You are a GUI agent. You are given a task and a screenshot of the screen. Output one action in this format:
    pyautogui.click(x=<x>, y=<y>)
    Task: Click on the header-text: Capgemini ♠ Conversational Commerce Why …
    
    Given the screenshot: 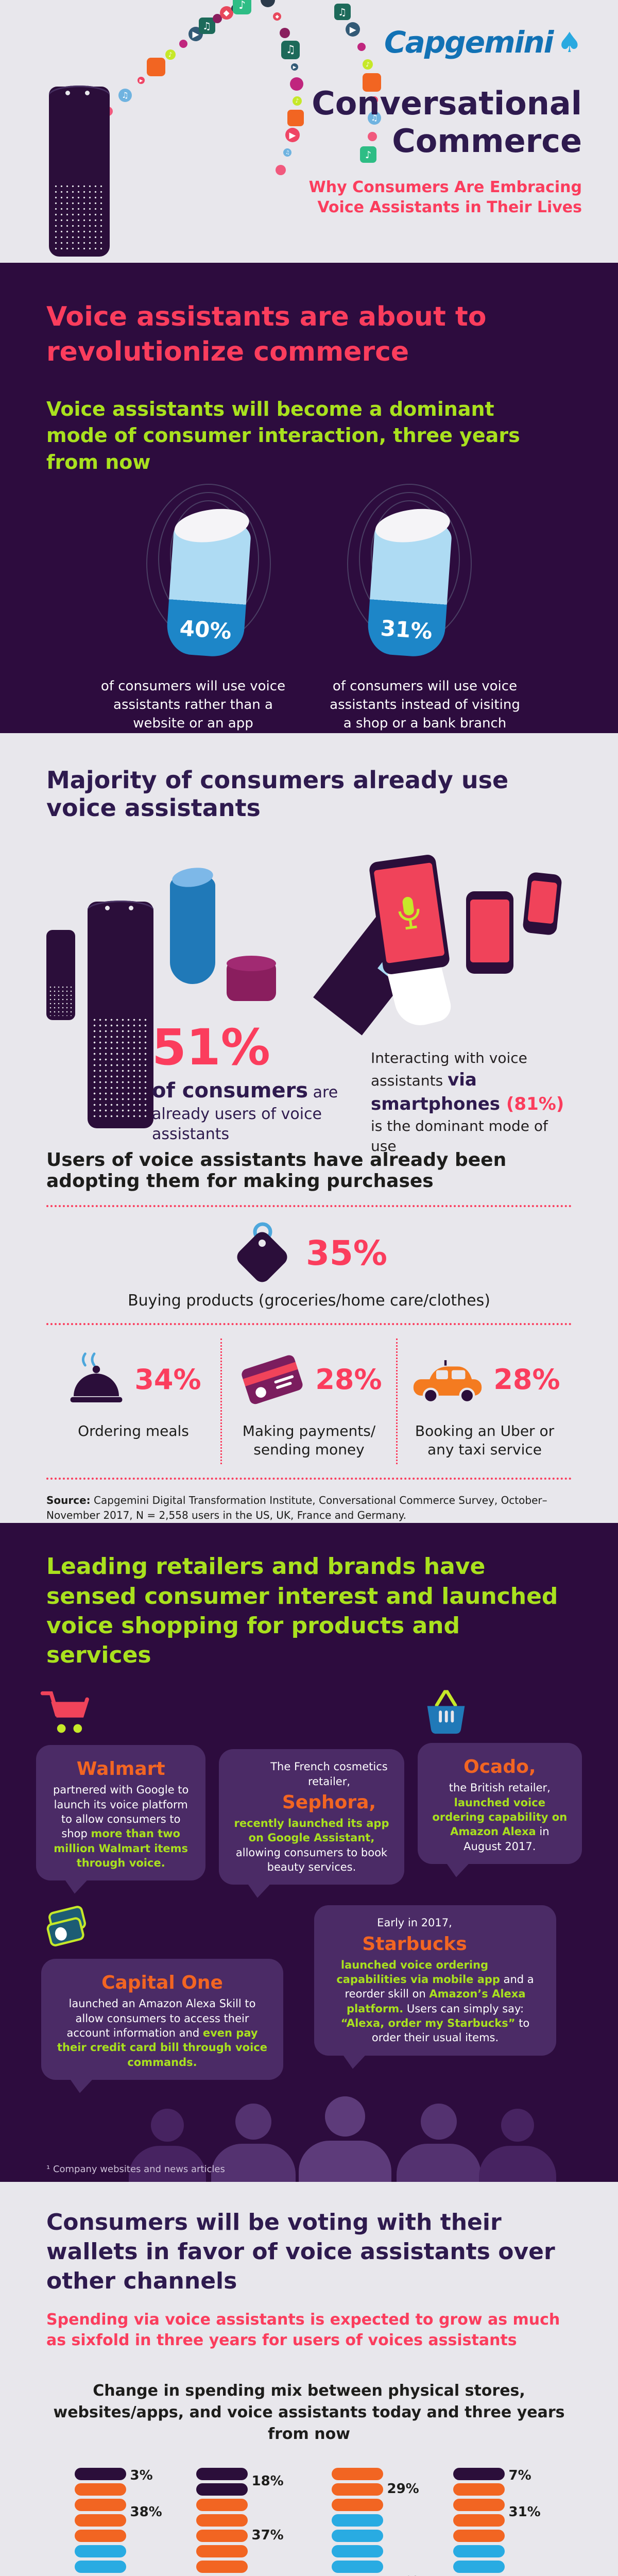 What is the action you would take?
    pyautogui.click(x=423, y=121)
    